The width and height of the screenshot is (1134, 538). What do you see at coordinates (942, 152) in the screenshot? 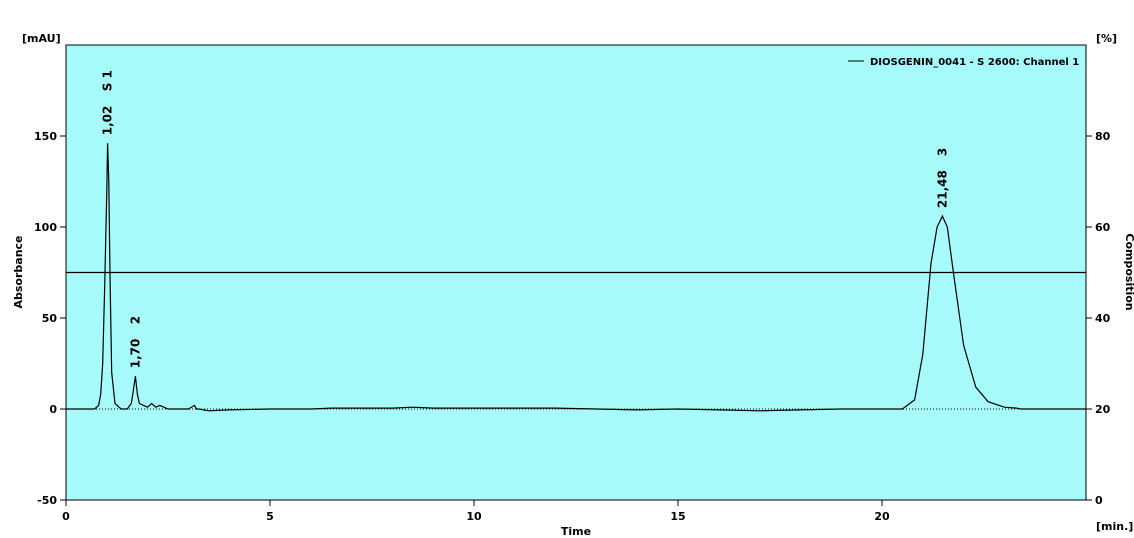
I see `peak-id-label: 3` at bounding box center [942, 152].